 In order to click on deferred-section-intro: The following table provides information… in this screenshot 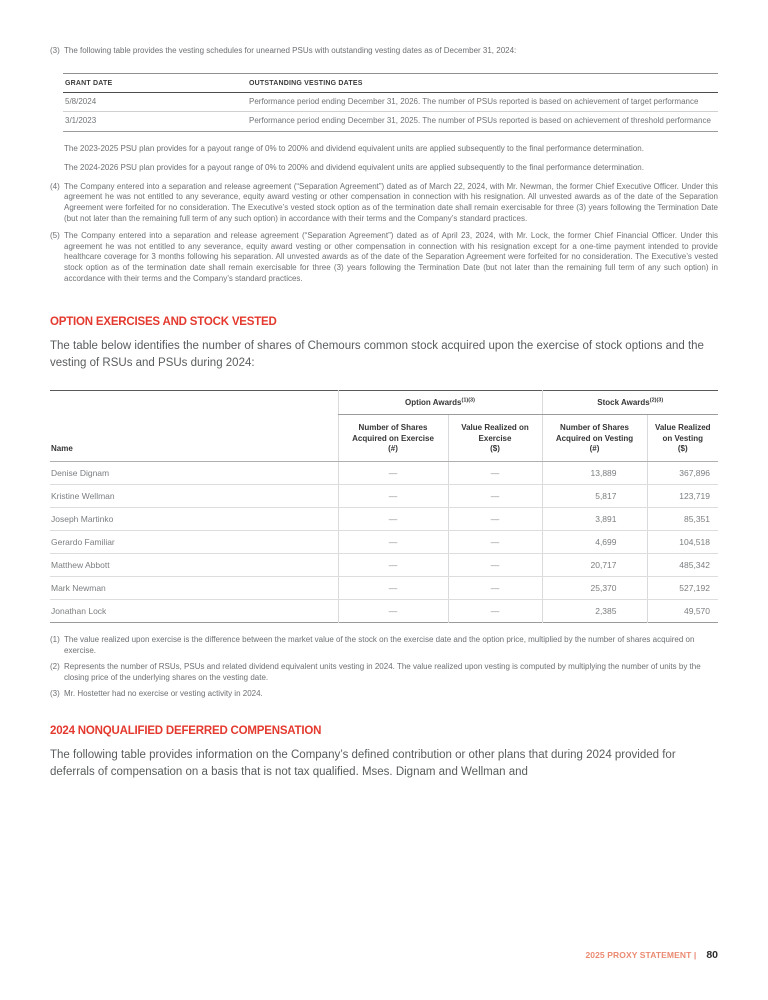, I will do `click(363, 763)`.